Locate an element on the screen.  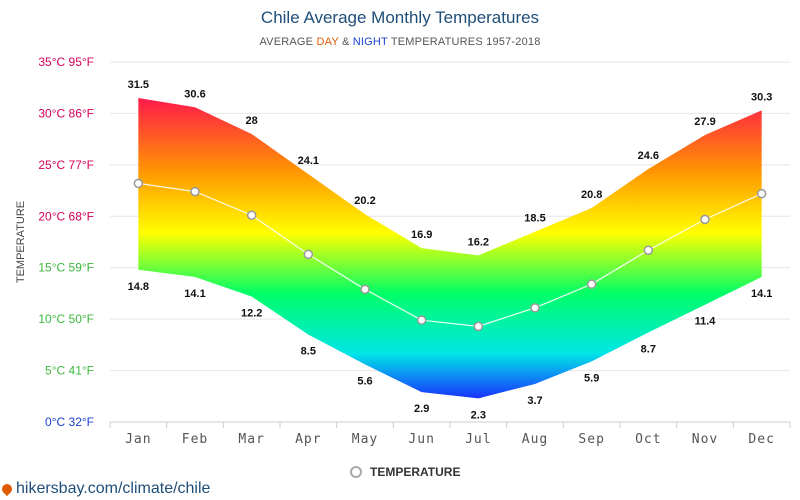
x-tick-label: Dec is located at coordinates (761, 439).